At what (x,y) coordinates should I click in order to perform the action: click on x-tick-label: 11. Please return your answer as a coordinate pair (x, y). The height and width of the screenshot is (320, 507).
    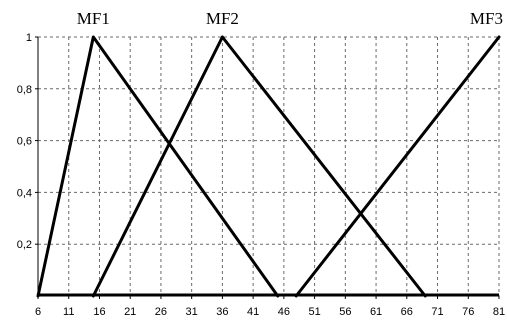
    Looking at the image, I should click on (68, 312).